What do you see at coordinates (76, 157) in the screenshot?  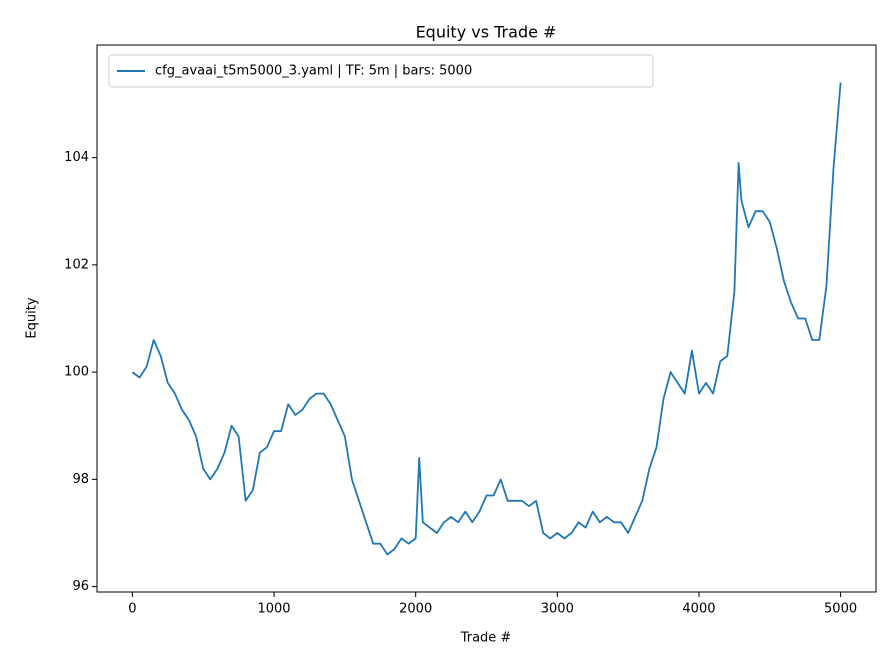 I see `y-tick-label: 104` at bounding box center [76, 157].